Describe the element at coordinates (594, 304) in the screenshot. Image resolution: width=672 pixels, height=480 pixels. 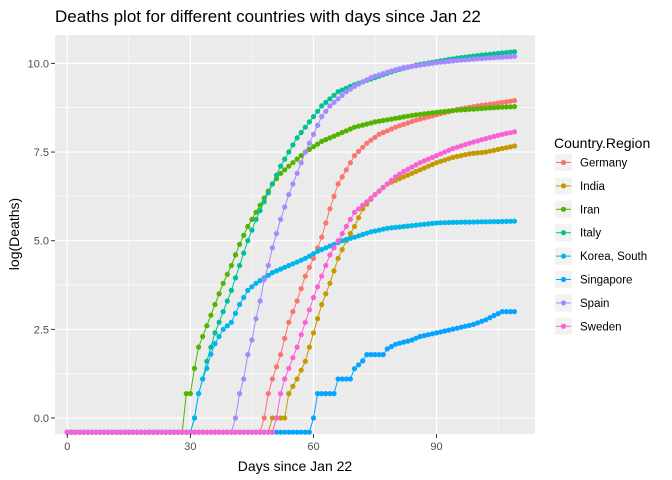
I see `legend-label: Spain` at that location.